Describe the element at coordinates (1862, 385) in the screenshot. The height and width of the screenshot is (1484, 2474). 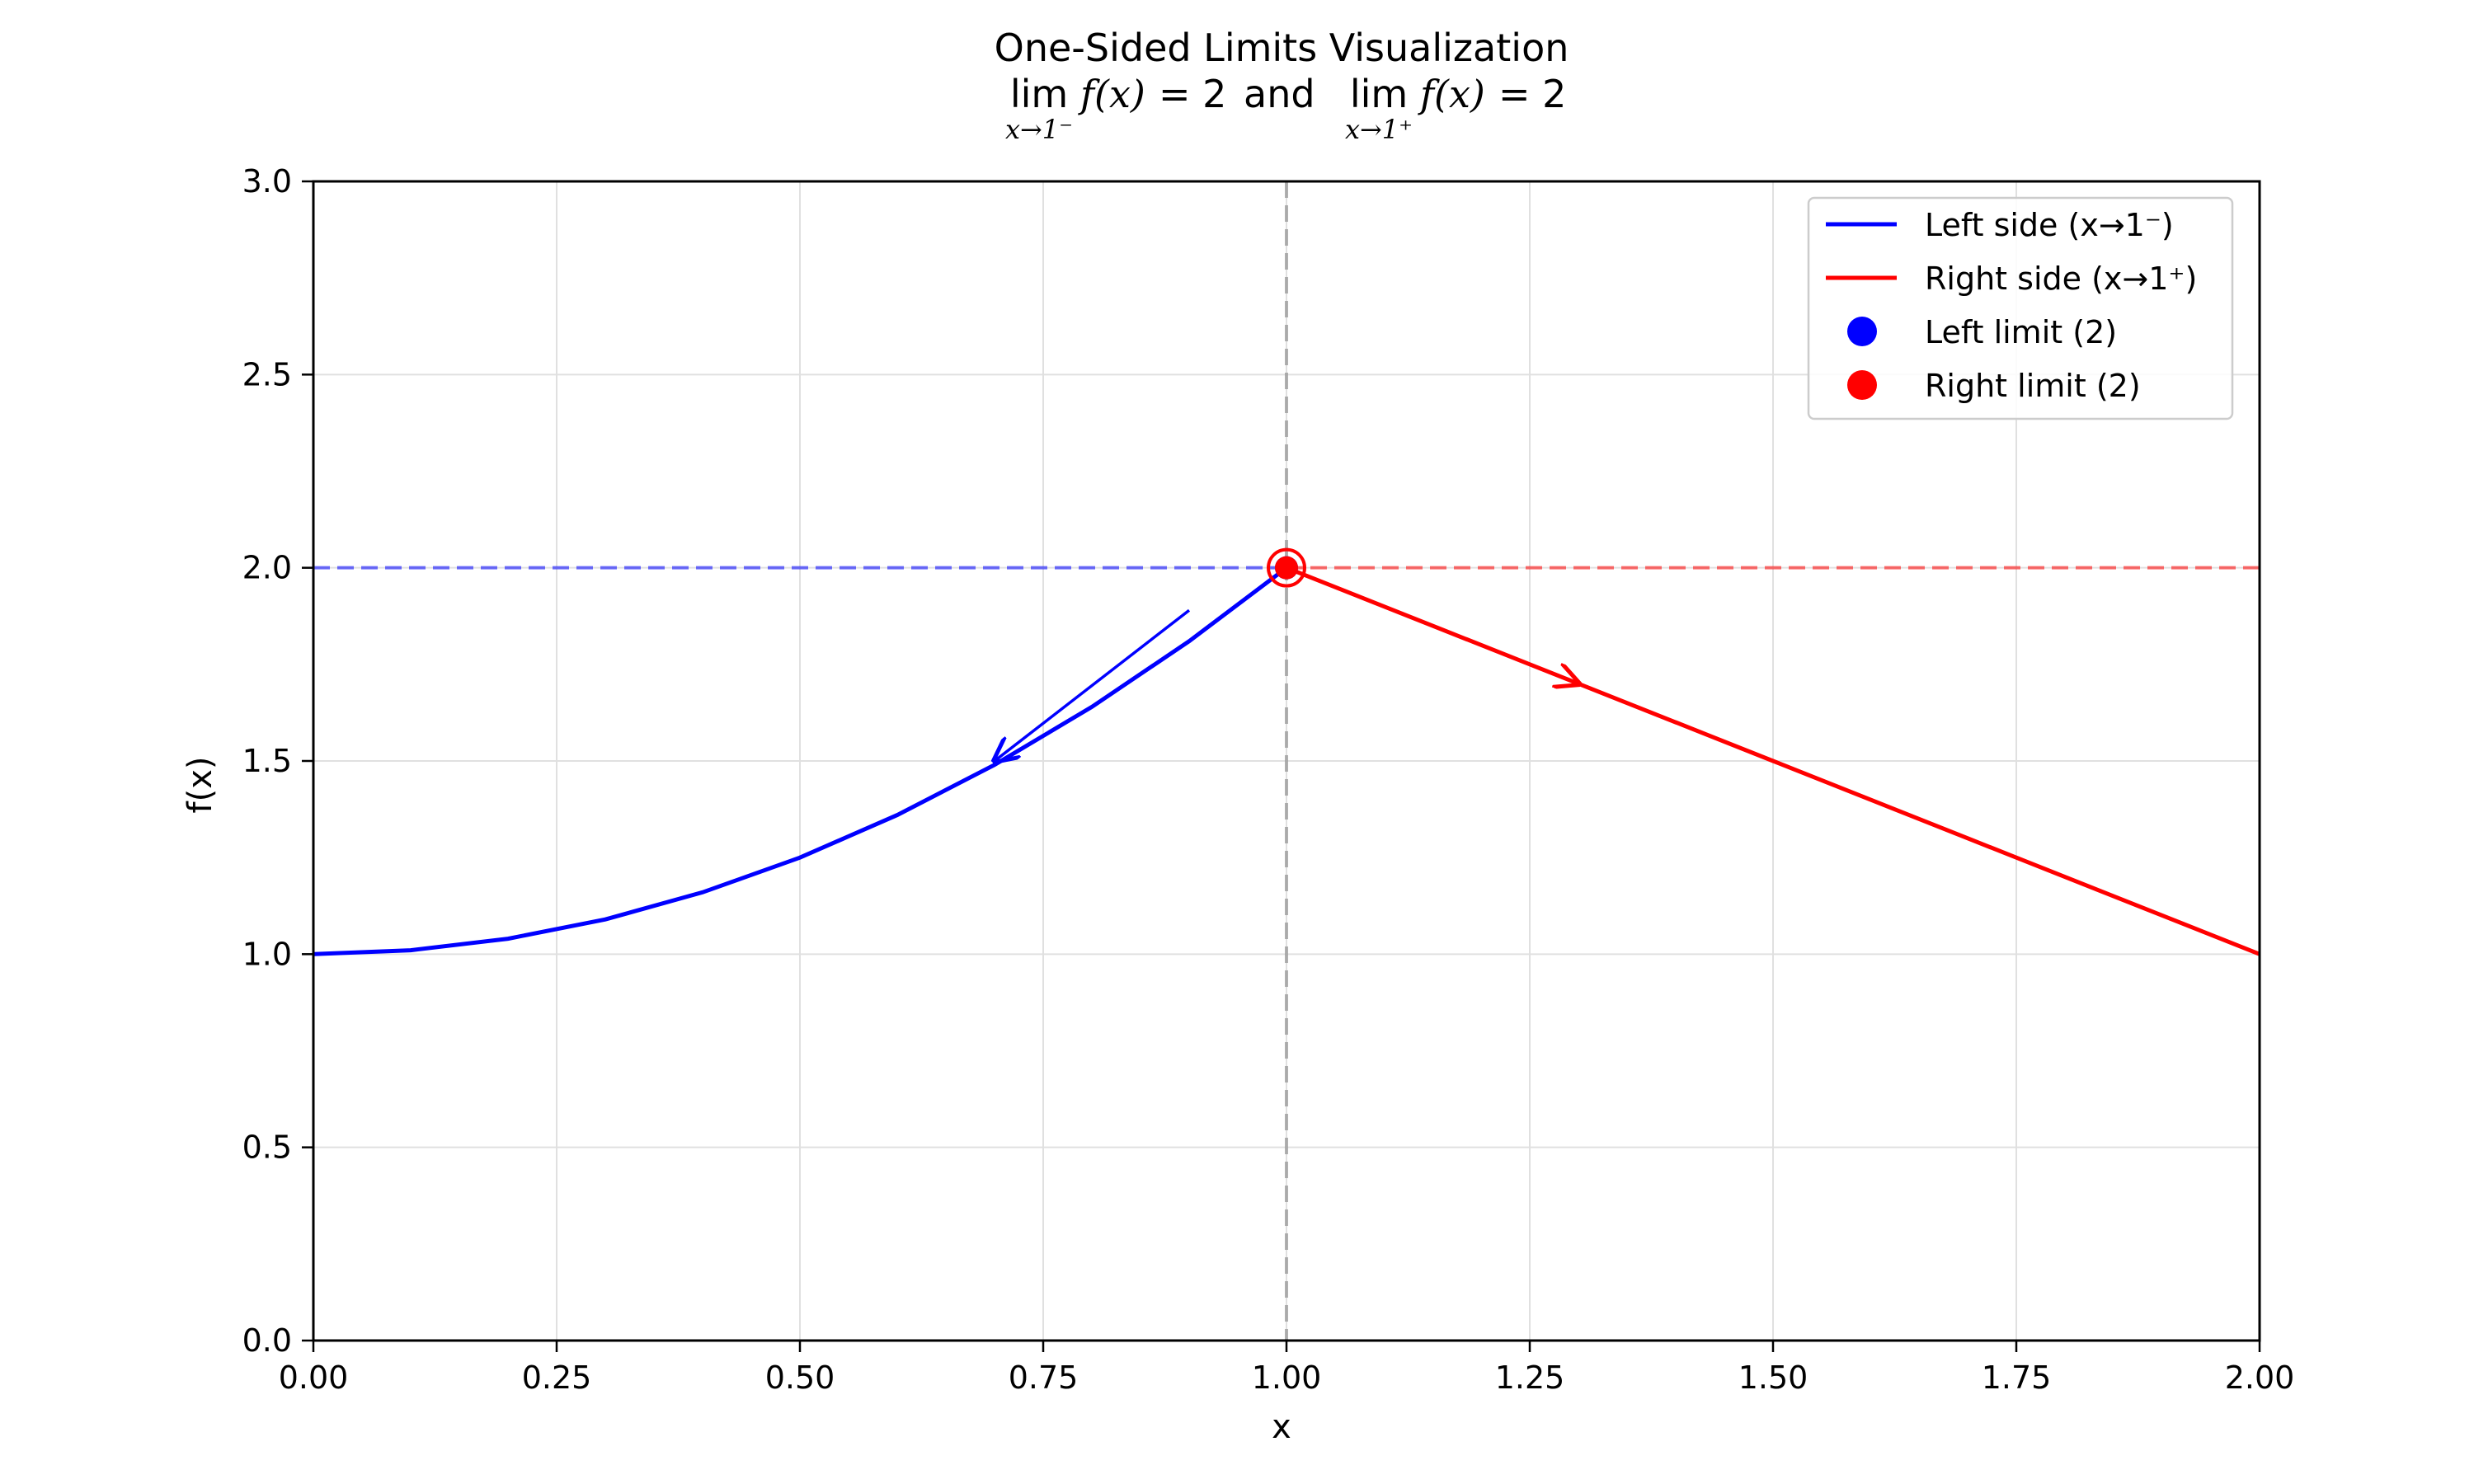
I see `legend-right-limit-swatch` at that location.